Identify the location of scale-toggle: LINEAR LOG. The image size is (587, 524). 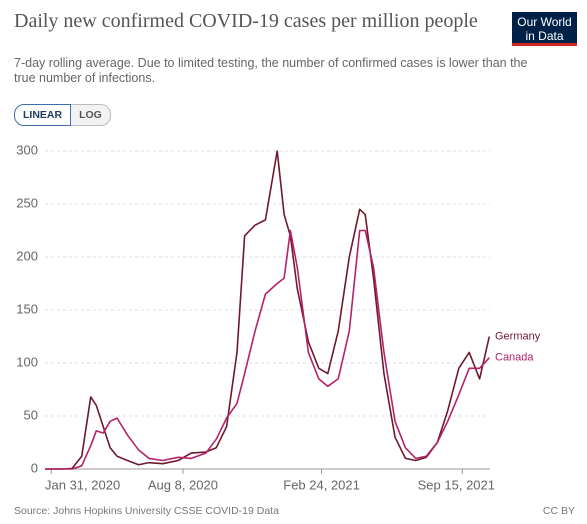
(62, 115).